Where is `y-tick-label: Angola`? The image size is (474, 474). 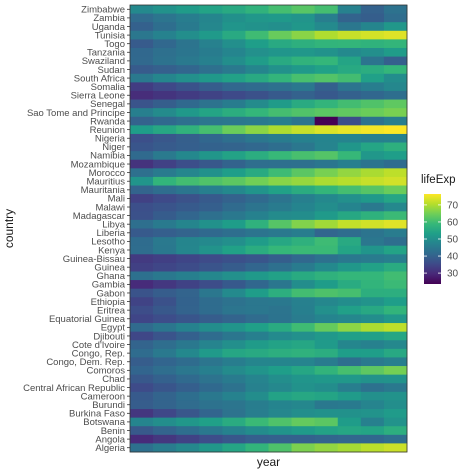 y-tick-label: Angola is located at coordinates (110, 439).